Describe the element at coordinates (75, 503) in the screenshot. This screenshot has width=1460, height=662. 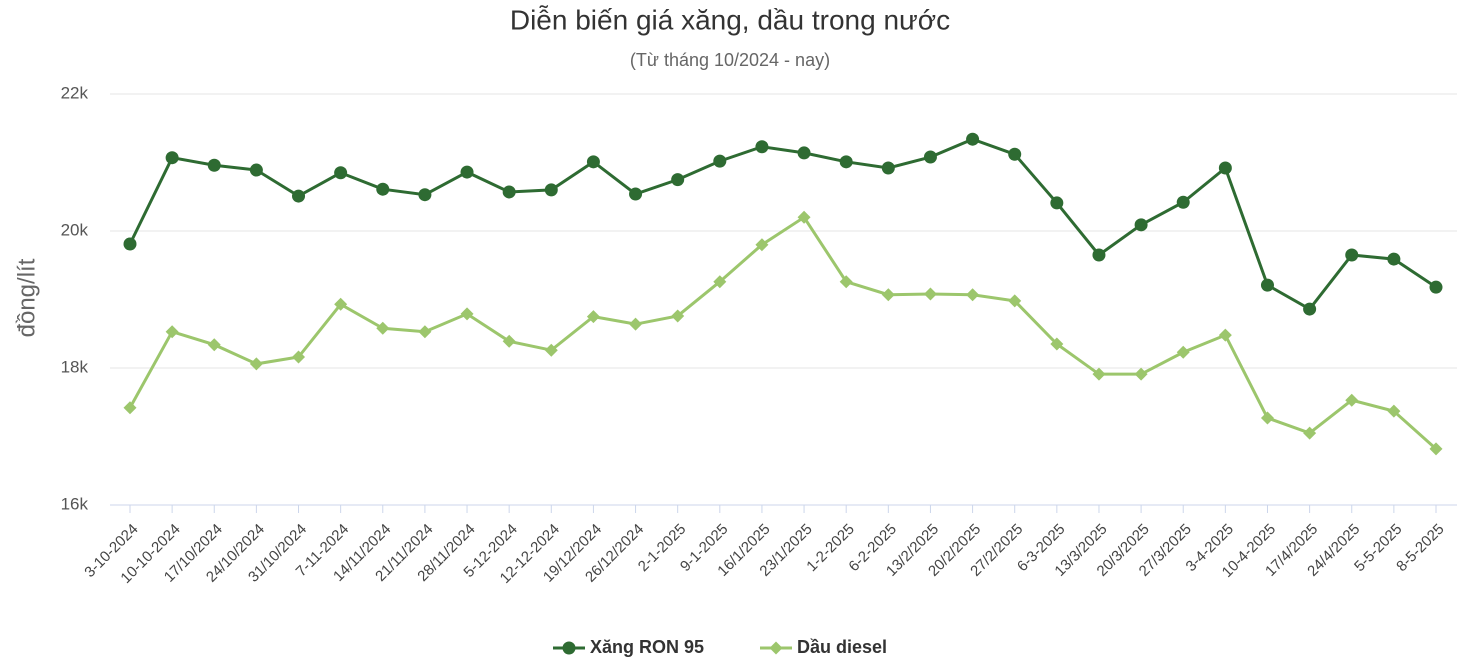
I see `y-tick-label: 16k` at that location.